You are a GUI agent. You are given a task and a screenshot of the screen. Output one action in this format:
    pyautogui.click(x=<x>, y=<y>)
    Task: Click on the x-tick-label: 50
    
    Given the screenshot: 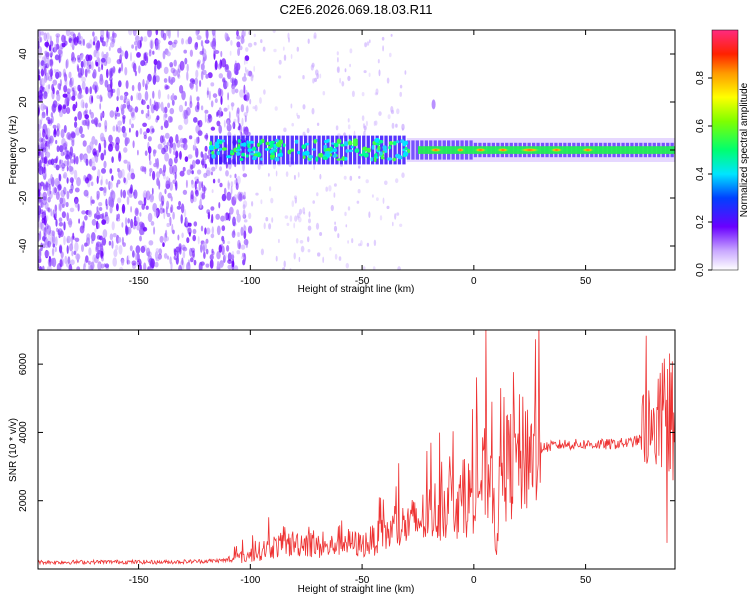 What is the action you would take?
    pyautogui.click(x=586, y=580)
    